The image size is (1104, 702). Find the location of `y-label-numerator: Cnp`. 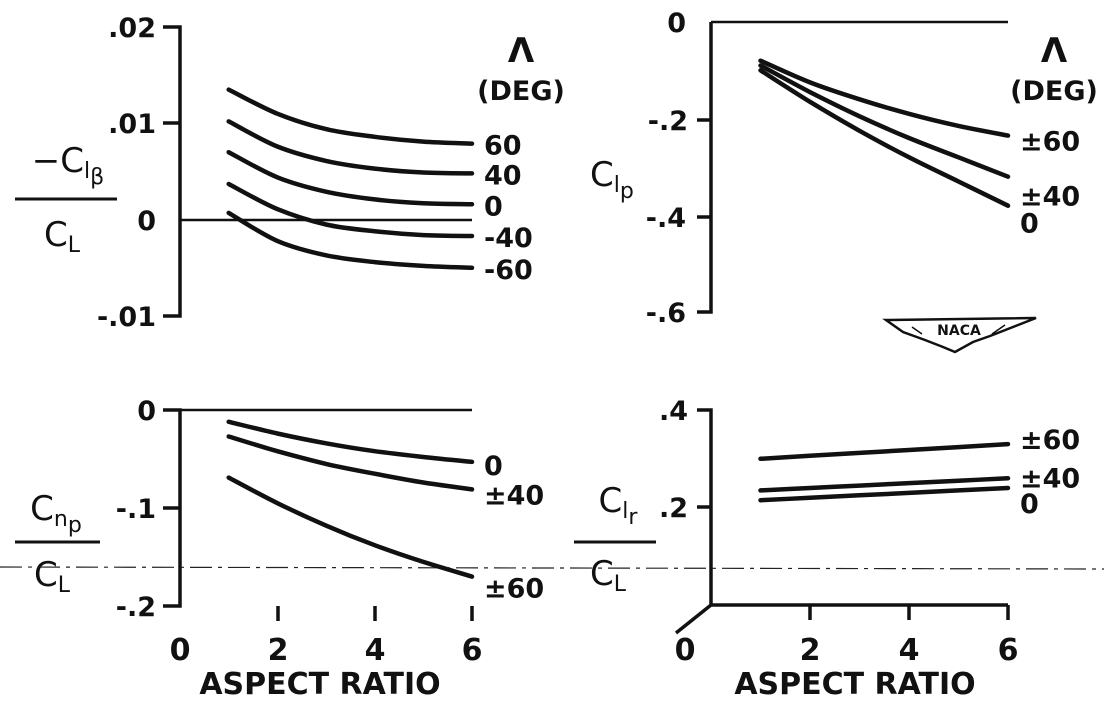

y-label-numerator: Cnp is located at coordinates (56, 513).